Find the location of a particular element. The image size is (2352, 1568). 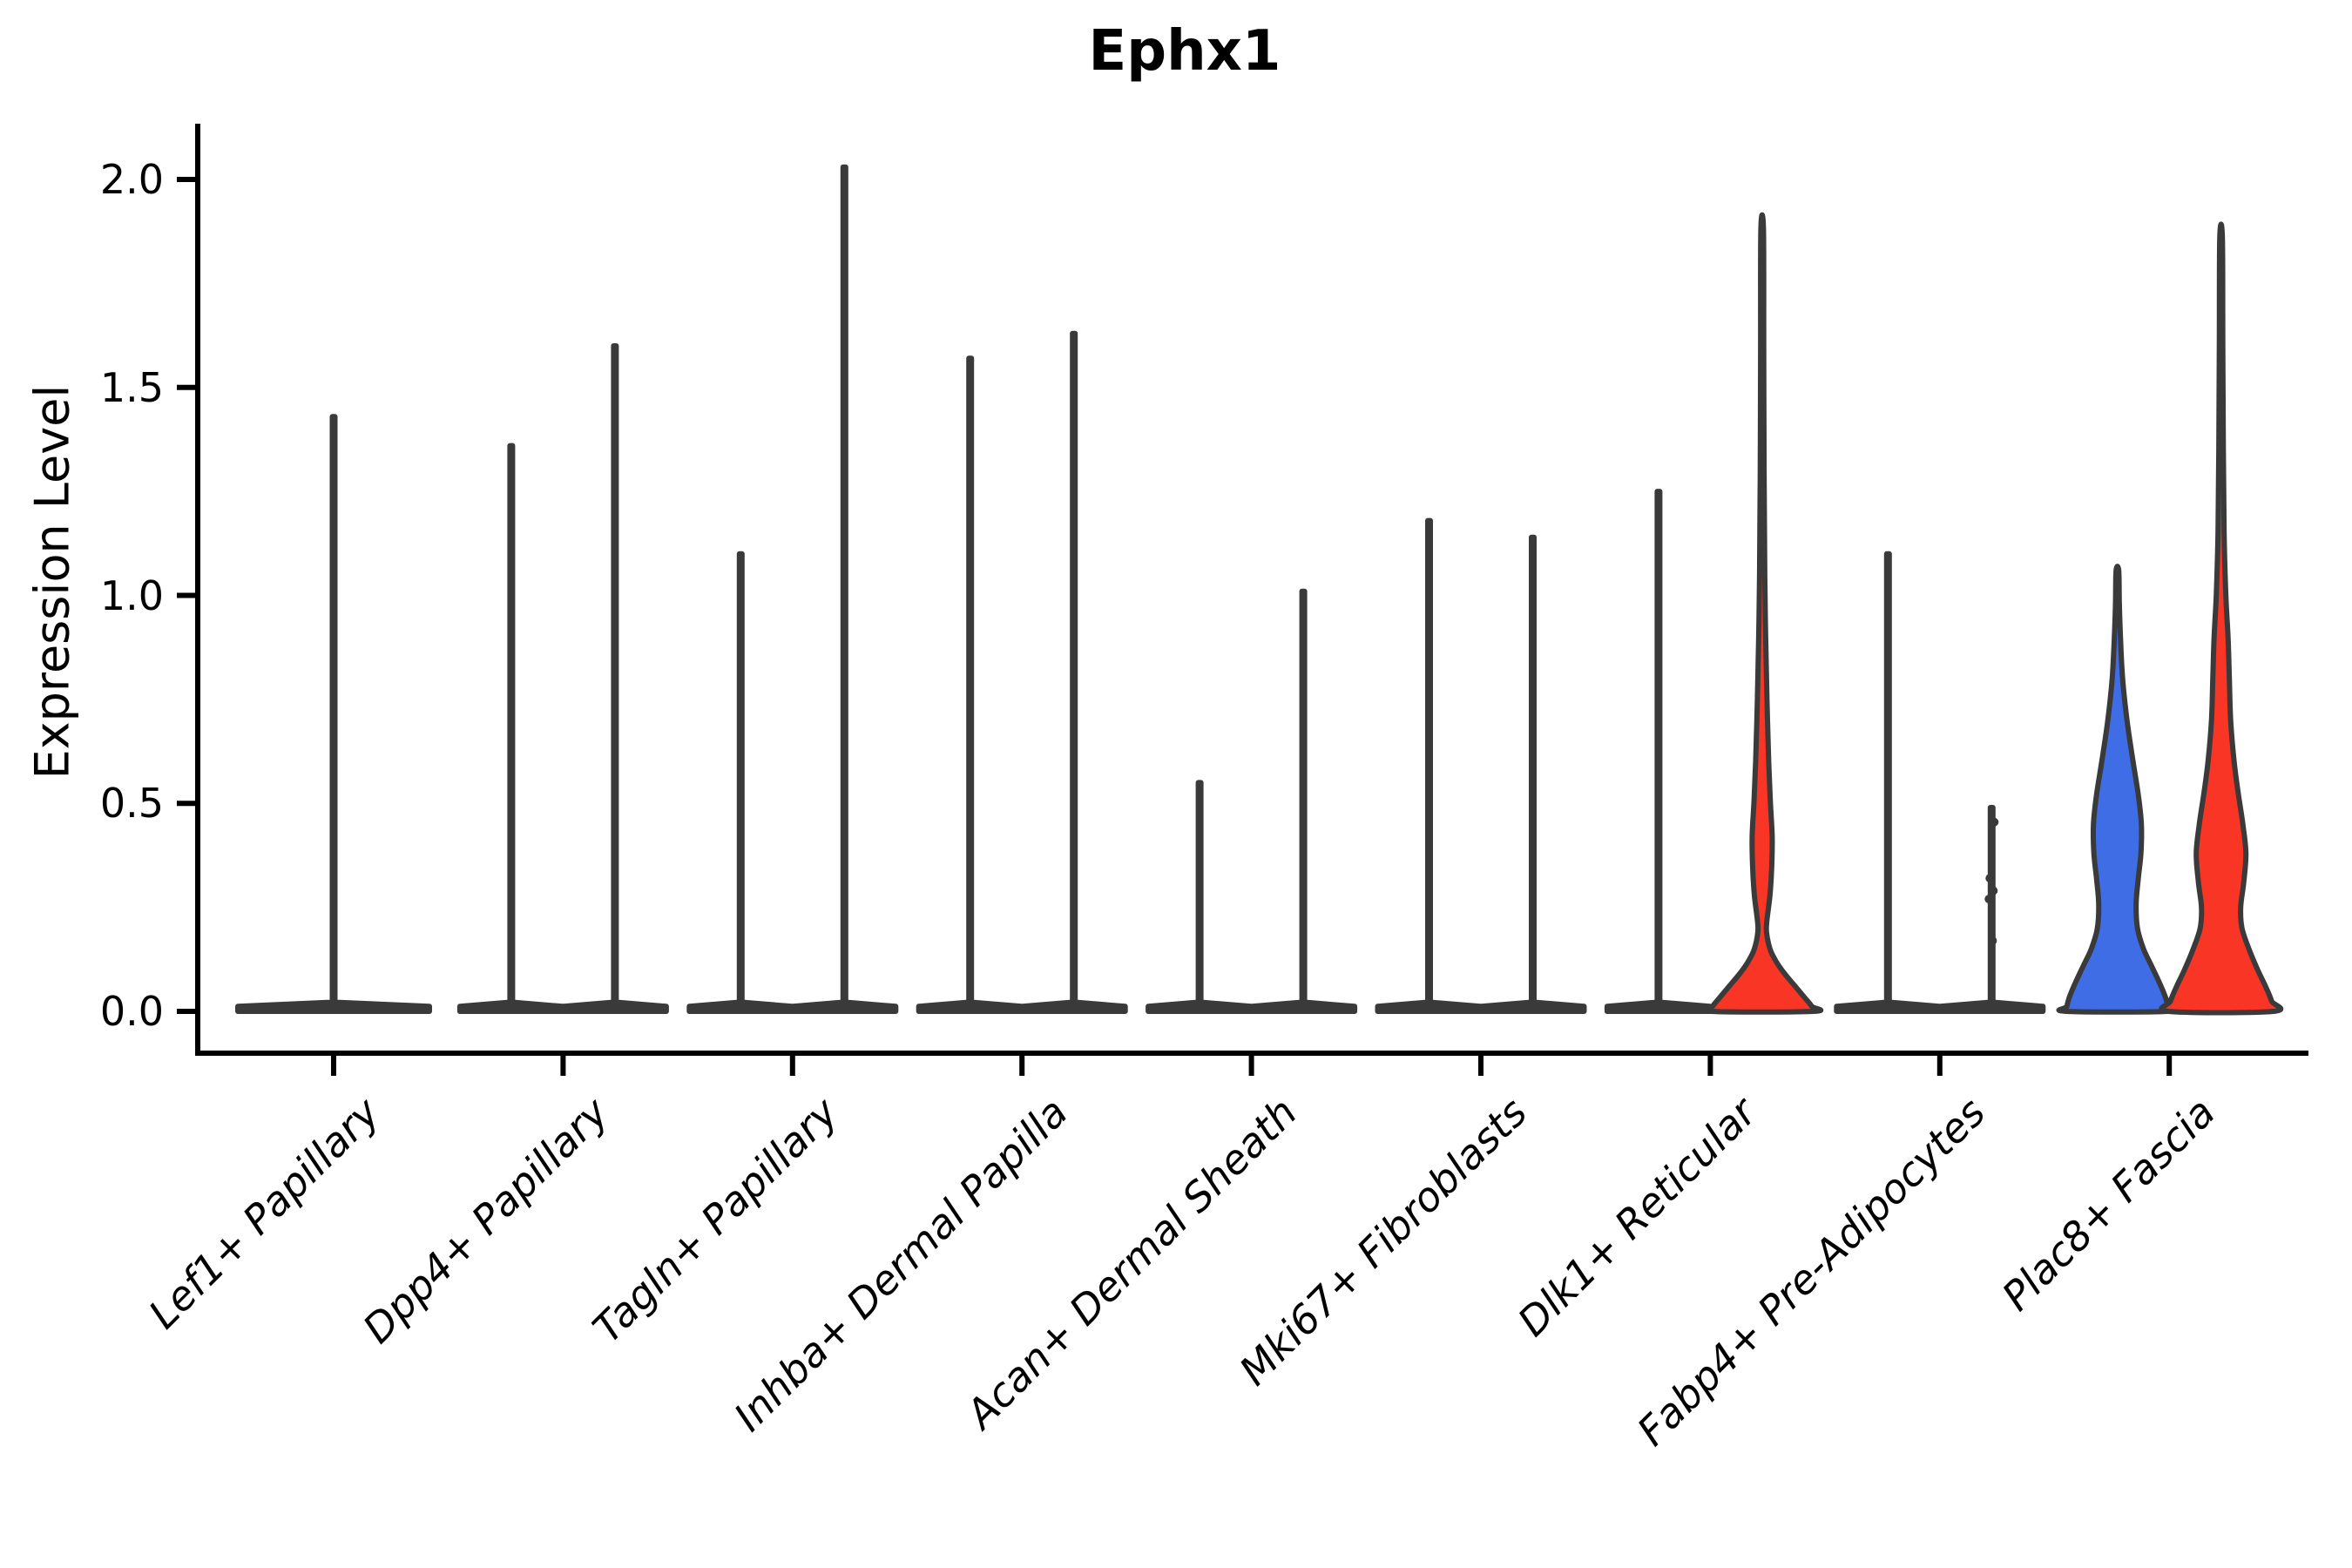

violin-cat1-right is located at coordinates (614, 678).